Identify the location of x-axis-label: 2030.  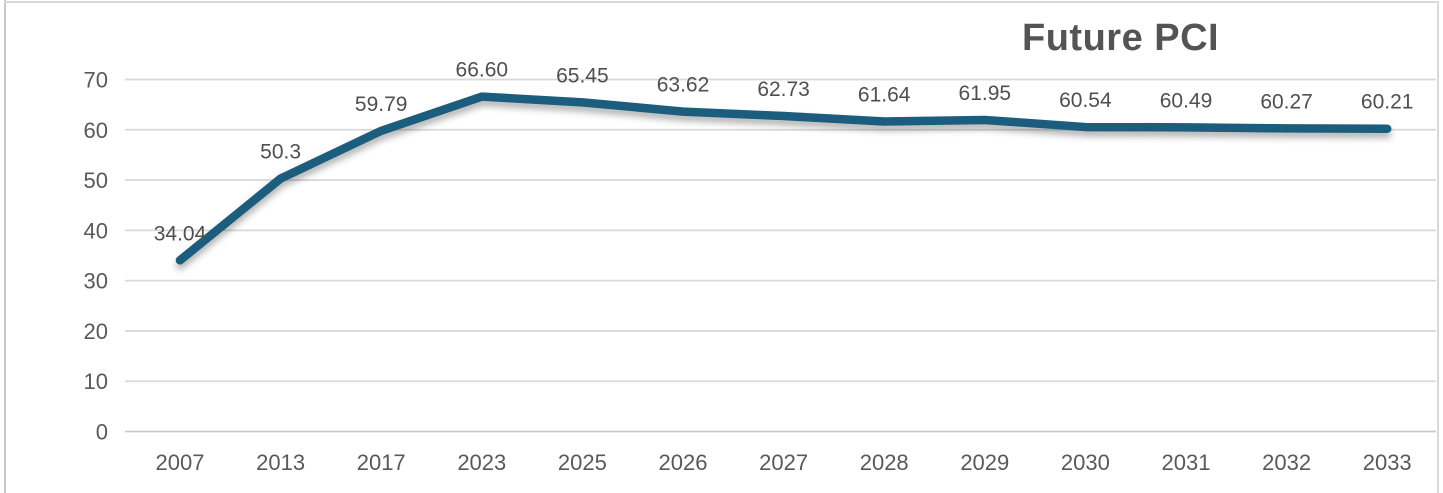
(1085, 462).